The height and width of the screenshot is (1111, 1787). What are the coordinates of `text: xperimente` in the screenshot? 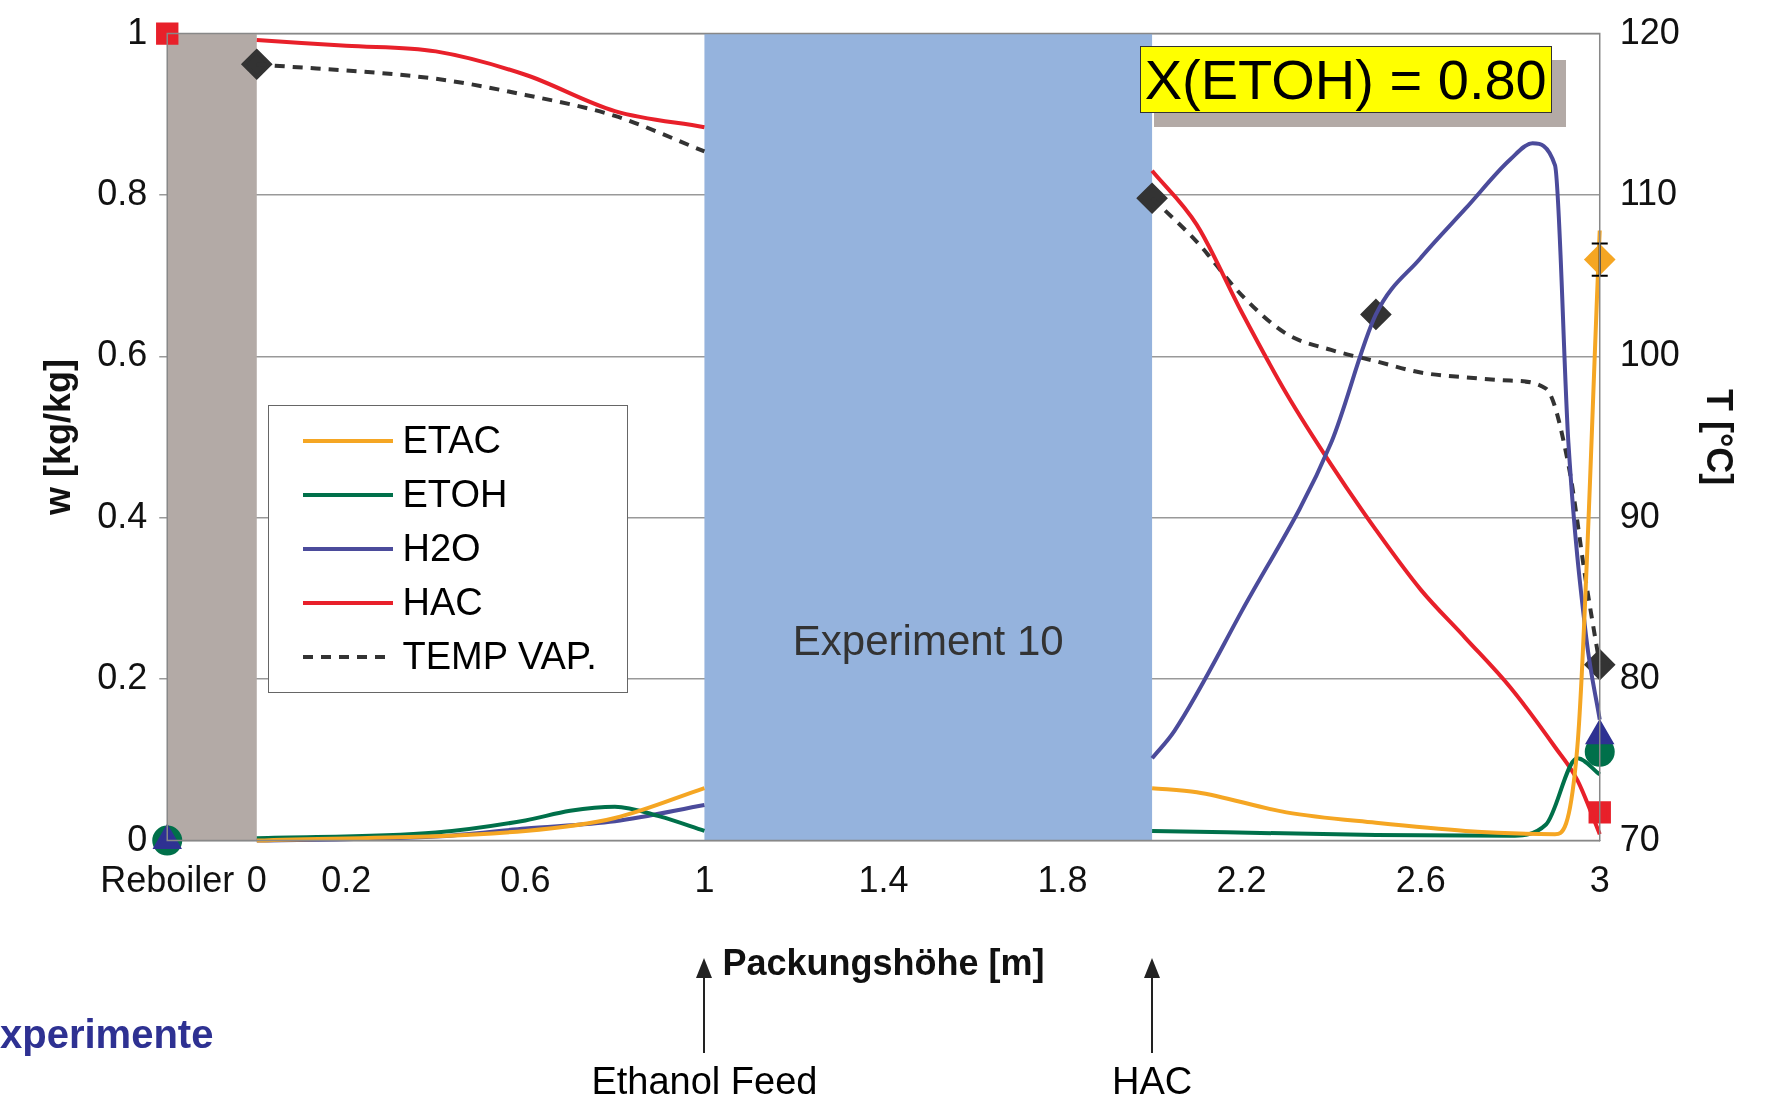 It's located at (107, 1034).